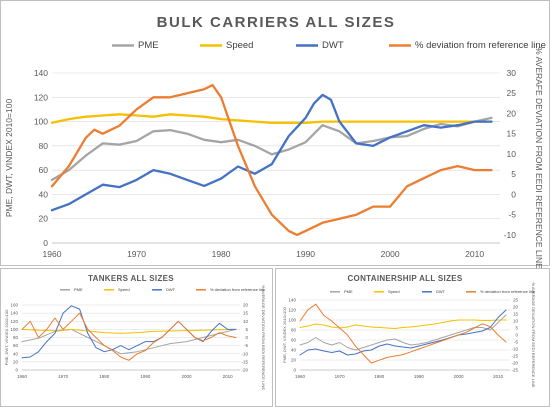  I want to click on series-line-dwt, so click(403, 332).